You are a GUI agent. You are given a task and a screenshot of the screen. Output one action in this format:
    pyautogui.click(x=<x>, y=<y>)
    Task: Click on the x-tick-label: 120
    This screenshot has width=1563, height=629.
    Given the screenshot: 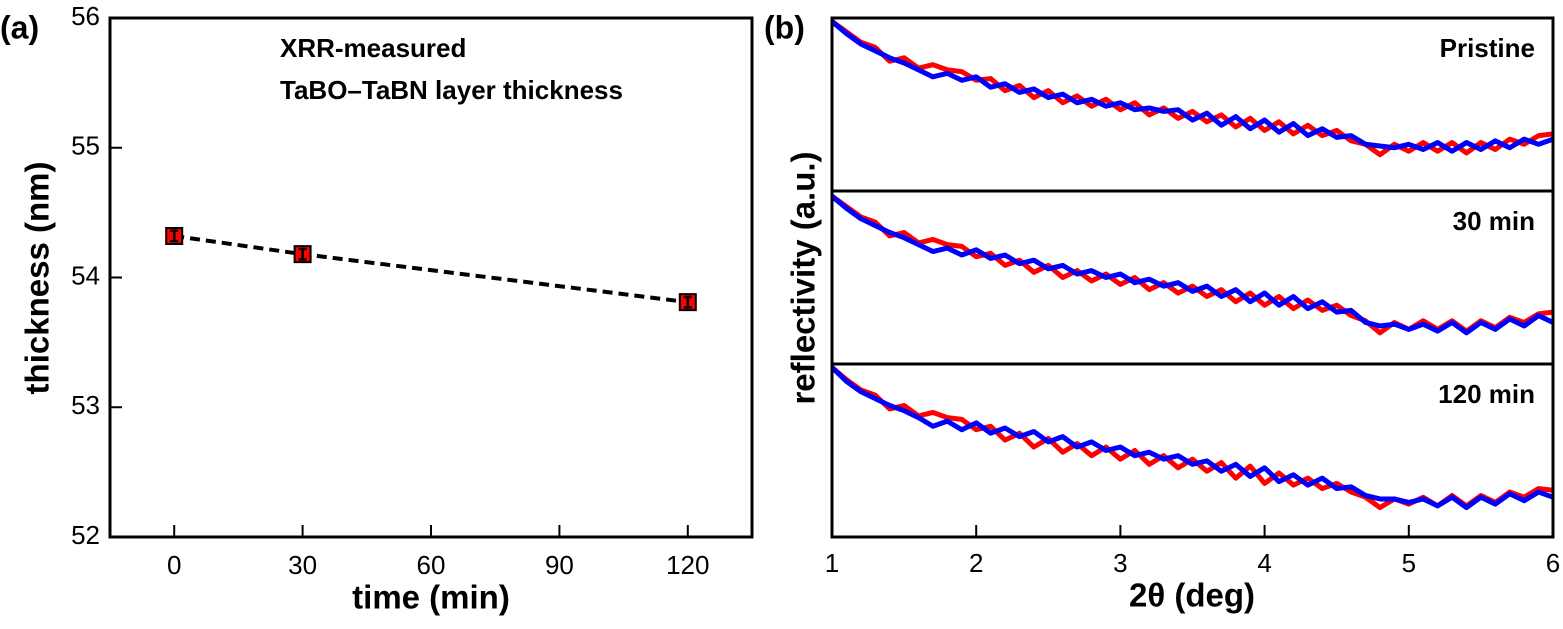 What is the action you would take?
    pyautogui.click(x=687, y=565)
    